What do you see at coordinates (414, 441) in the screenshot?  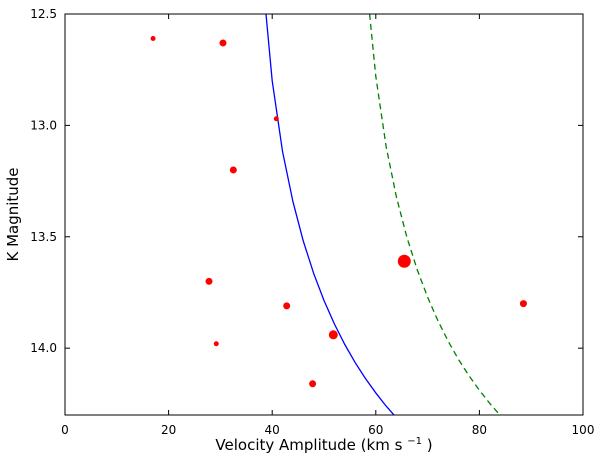 I see `x-axis-title-superscript: −1` at bounding box center [414, 441].